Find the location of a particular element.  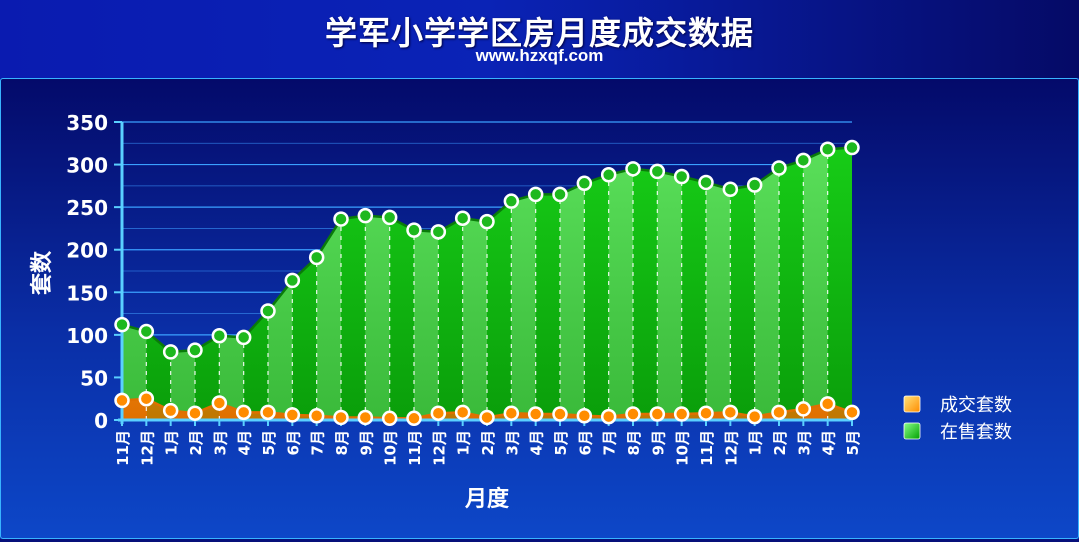

x-axis-label: 月度 is located at coordinates (487, 499).